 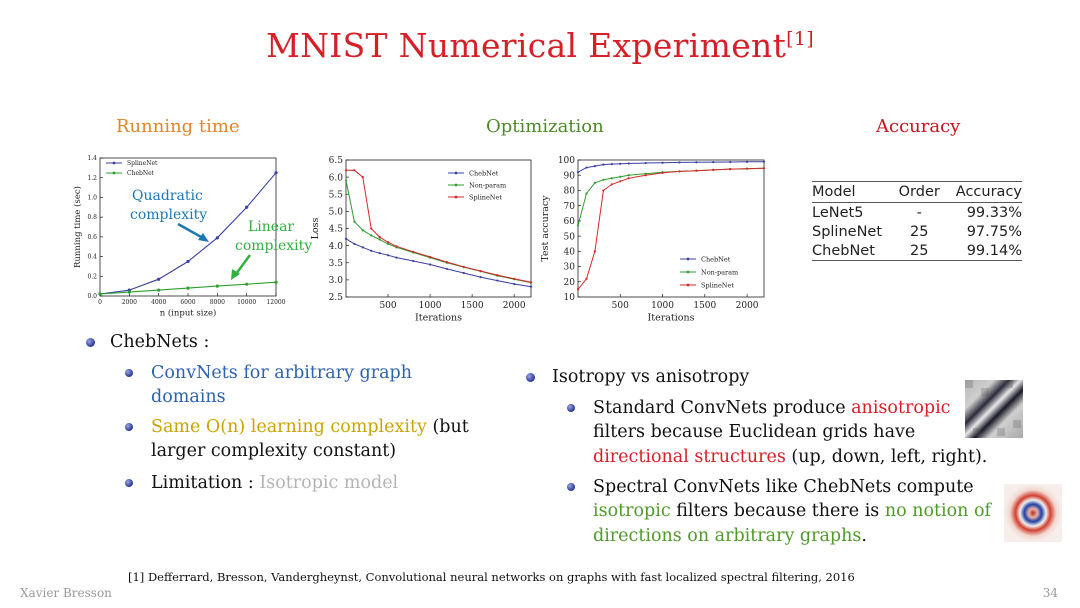 What do you see at coordinates (570, 268) in the screenshot?
I see `y-tick-label: 30` at bounding box center [570, 268].